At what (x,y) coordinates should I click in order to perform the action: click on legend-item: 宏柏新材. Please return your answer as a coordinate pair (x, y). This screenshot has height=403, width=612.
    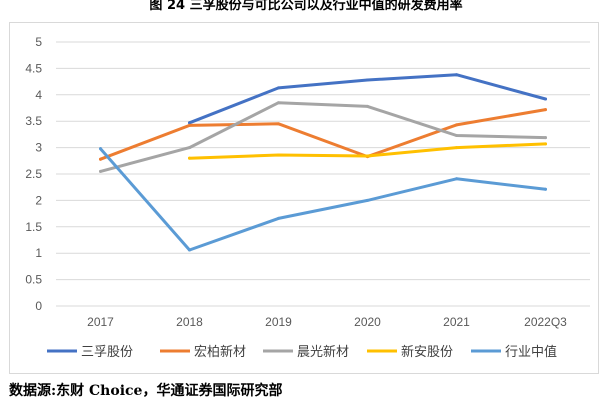
    Looking at the image, I should click on (203, 352).